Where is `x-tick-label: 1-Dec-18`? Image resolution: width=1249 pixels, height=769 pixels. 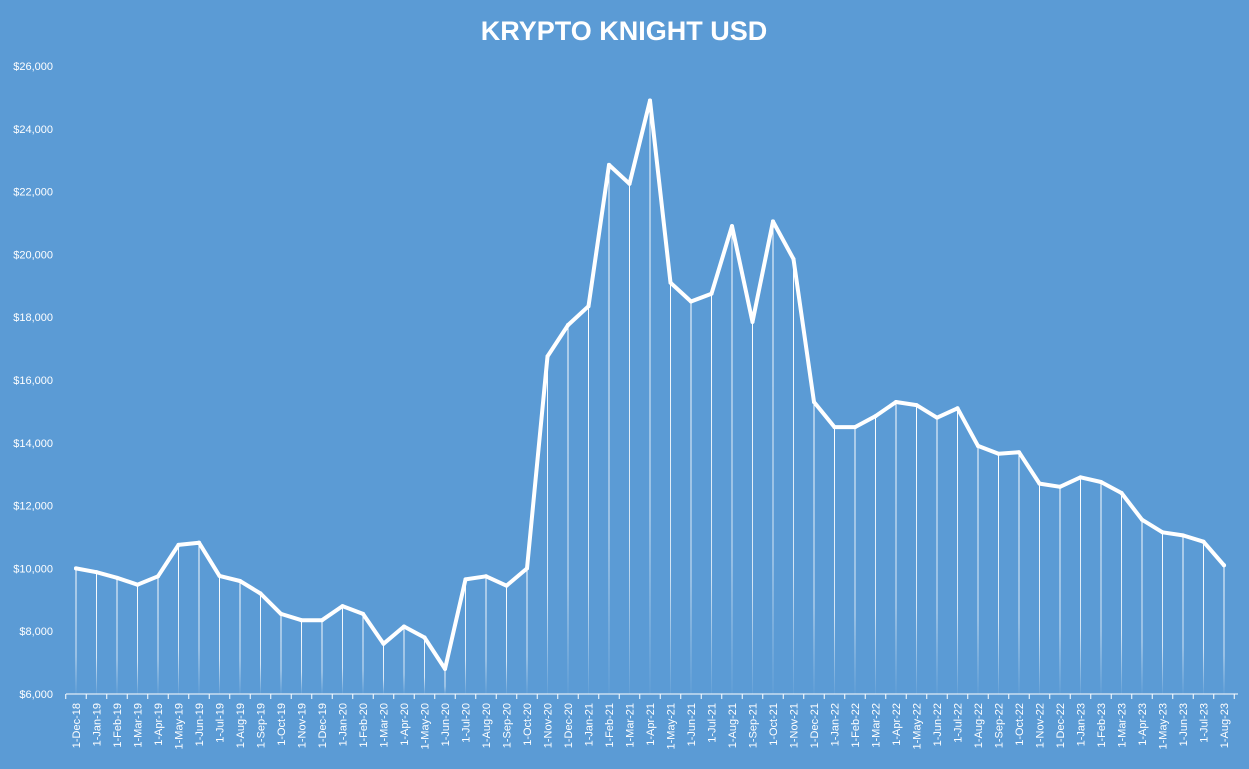 x-tick-label: 1-Dec-18 is located at coordinates (77, 725).